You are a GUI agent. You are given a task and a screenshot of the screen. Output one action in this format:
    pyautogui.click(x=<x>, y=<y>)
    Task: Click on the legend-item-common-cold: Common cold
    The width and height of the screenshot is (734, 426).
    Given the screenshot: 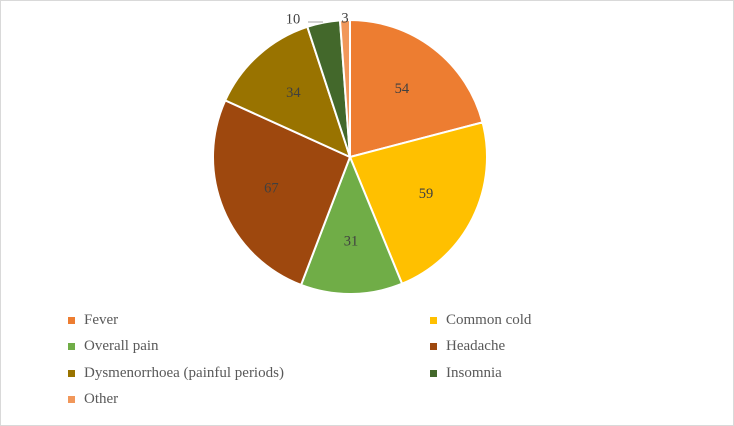 What is the action you would take?
    pyautogui.click(x=480, y=320)
    